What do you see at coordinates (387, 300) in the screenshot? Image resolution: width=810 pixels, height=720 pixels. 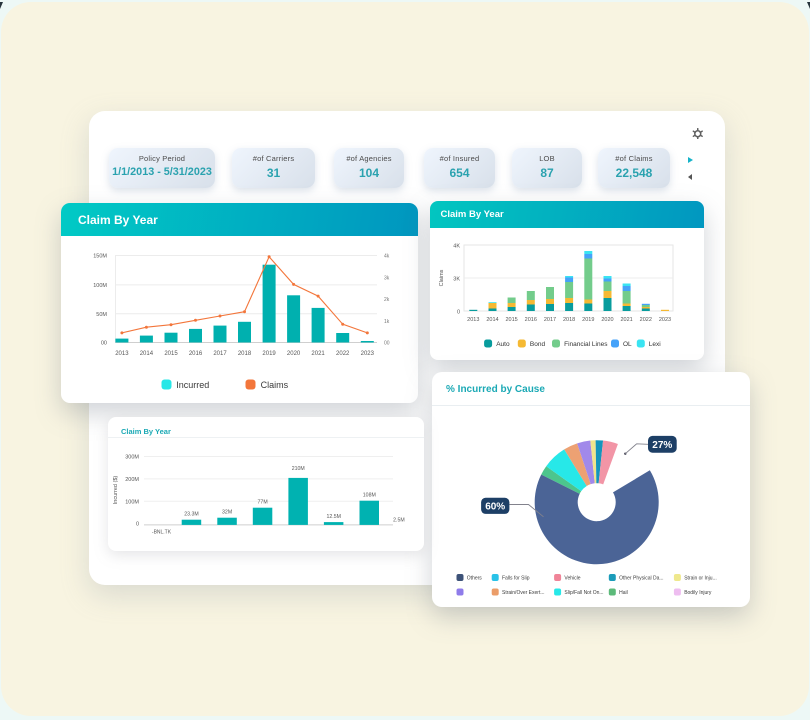 I see `svg-text: 2k` at bounding box center [387, 300].